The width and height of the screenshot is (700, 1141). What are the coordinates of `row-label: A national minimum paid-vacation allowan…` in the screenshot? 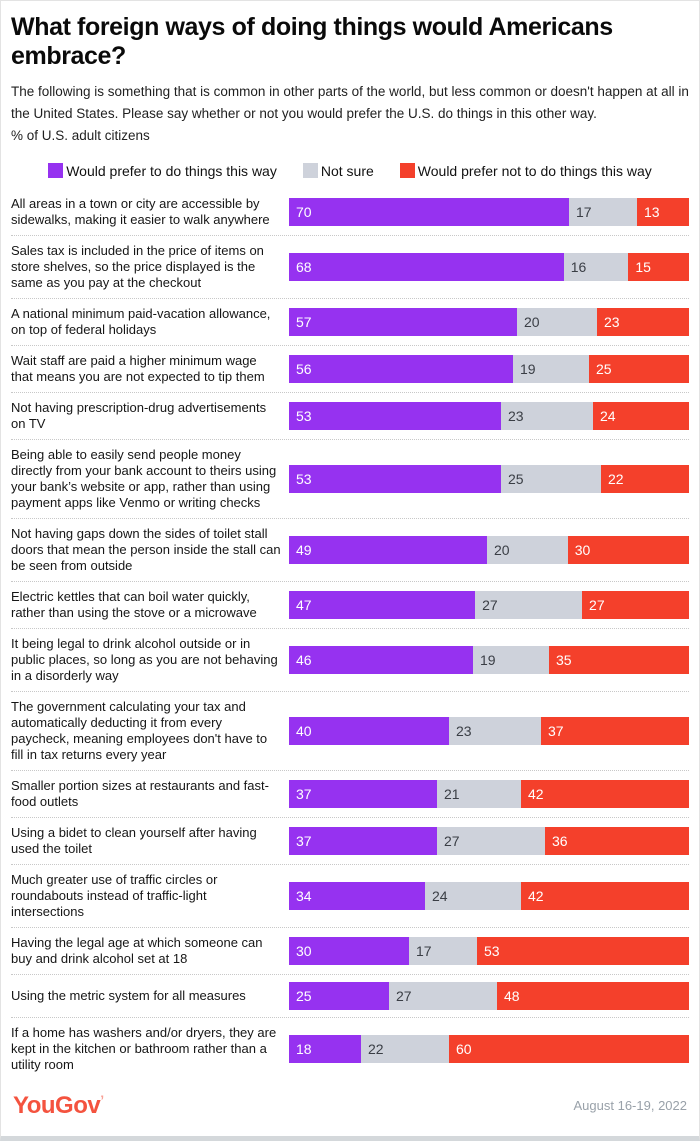 It's located at (141, 321).